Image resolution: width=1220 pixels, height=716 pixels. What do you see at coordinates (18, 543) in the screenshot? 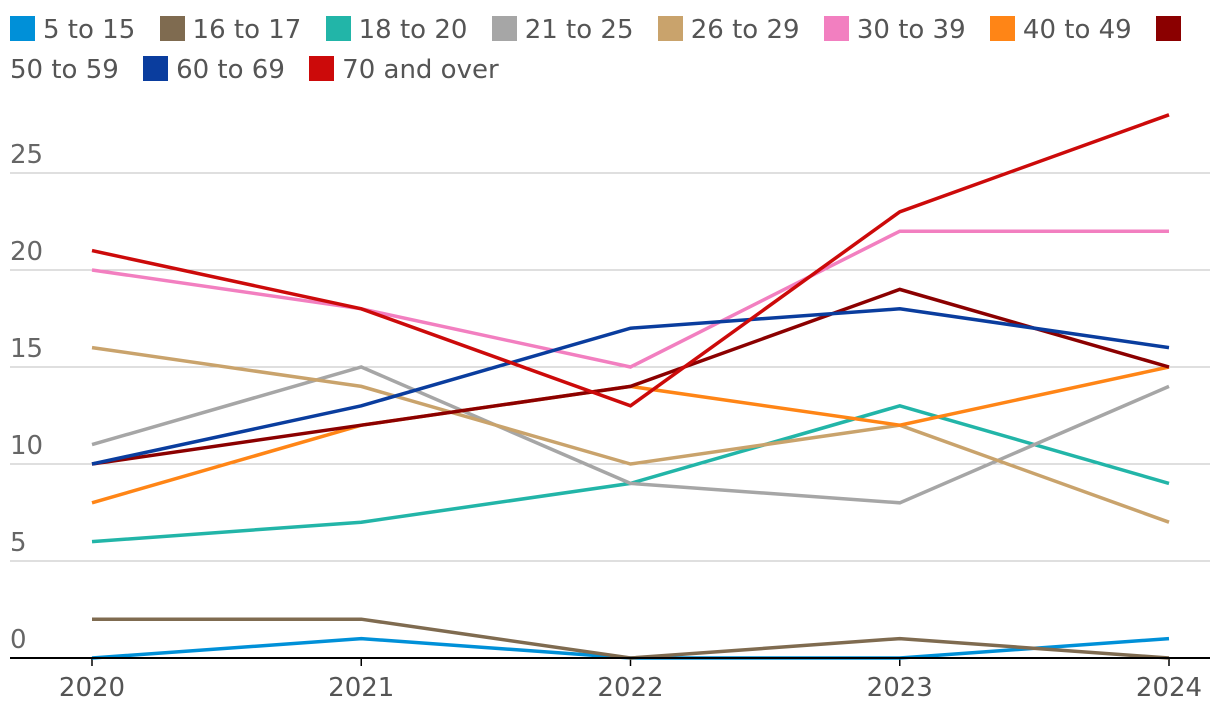
I see `y-tick-label: 5` at bounding box center [18, 543].